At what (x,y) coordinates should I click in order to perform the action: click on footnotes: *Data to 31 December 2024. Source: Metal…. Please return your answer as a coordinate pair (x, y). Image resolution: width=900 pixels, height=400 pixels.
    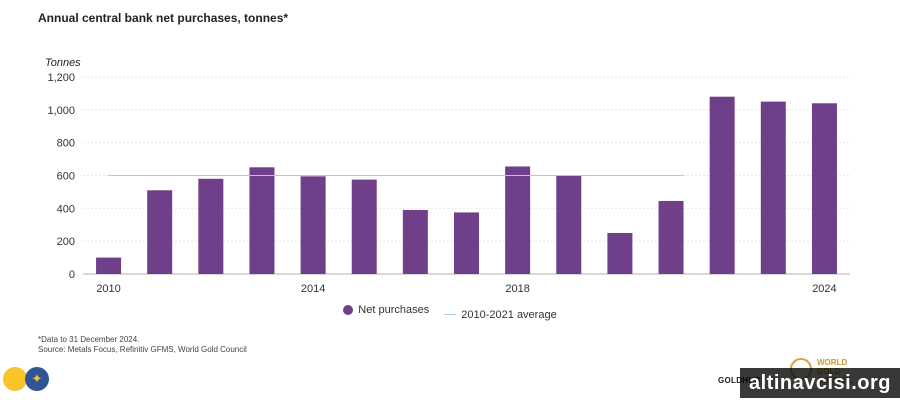
    Looking at the image, I should click on (142, 345).